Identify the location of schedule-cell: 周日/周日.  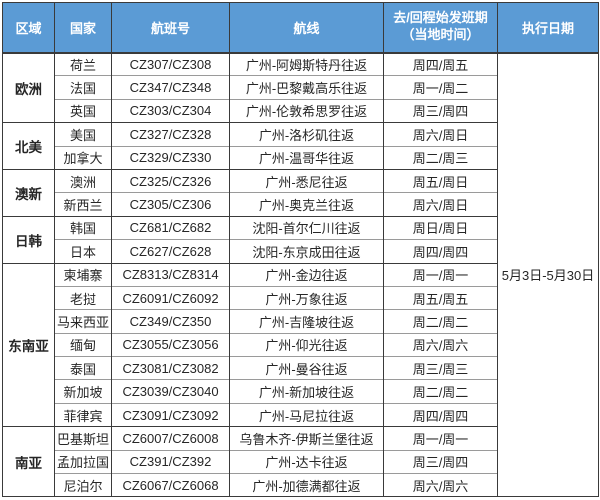
(440, 227).